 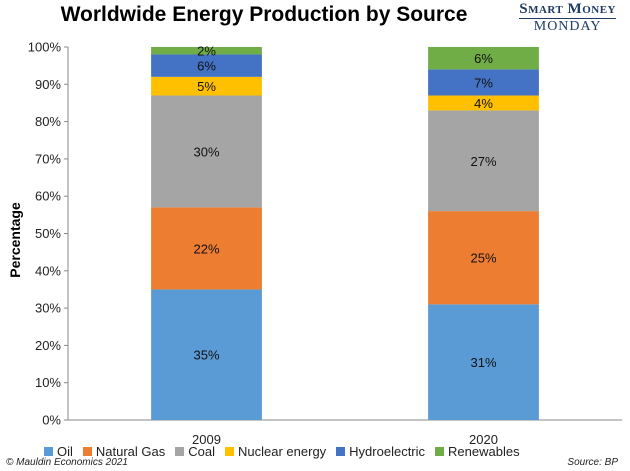 I want to click on data-label: 5%, so click(x=206, y=86).